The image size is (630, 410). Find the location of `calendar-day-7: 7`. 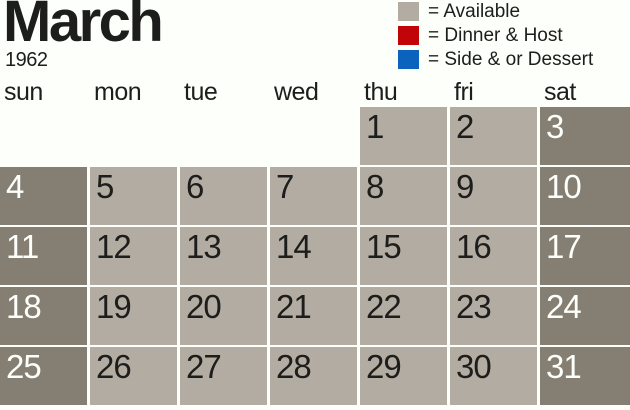

calendar-day-7: 7 is located at coordinates (313, 196).